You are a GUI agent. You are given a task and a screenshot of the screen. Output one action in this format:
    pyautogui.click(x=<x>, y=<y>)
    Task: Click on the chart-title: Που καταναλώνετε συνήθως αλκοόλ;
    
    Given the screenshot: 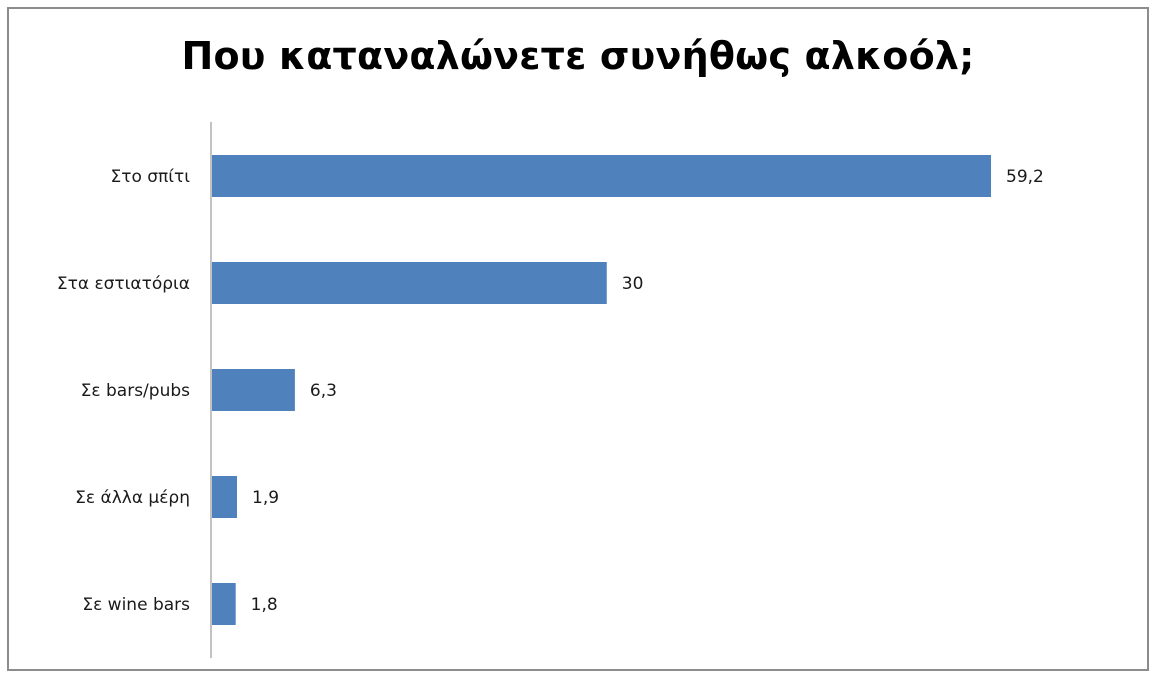 What is the action you would take?
    pyautogui.click(x=578, y=56)
    